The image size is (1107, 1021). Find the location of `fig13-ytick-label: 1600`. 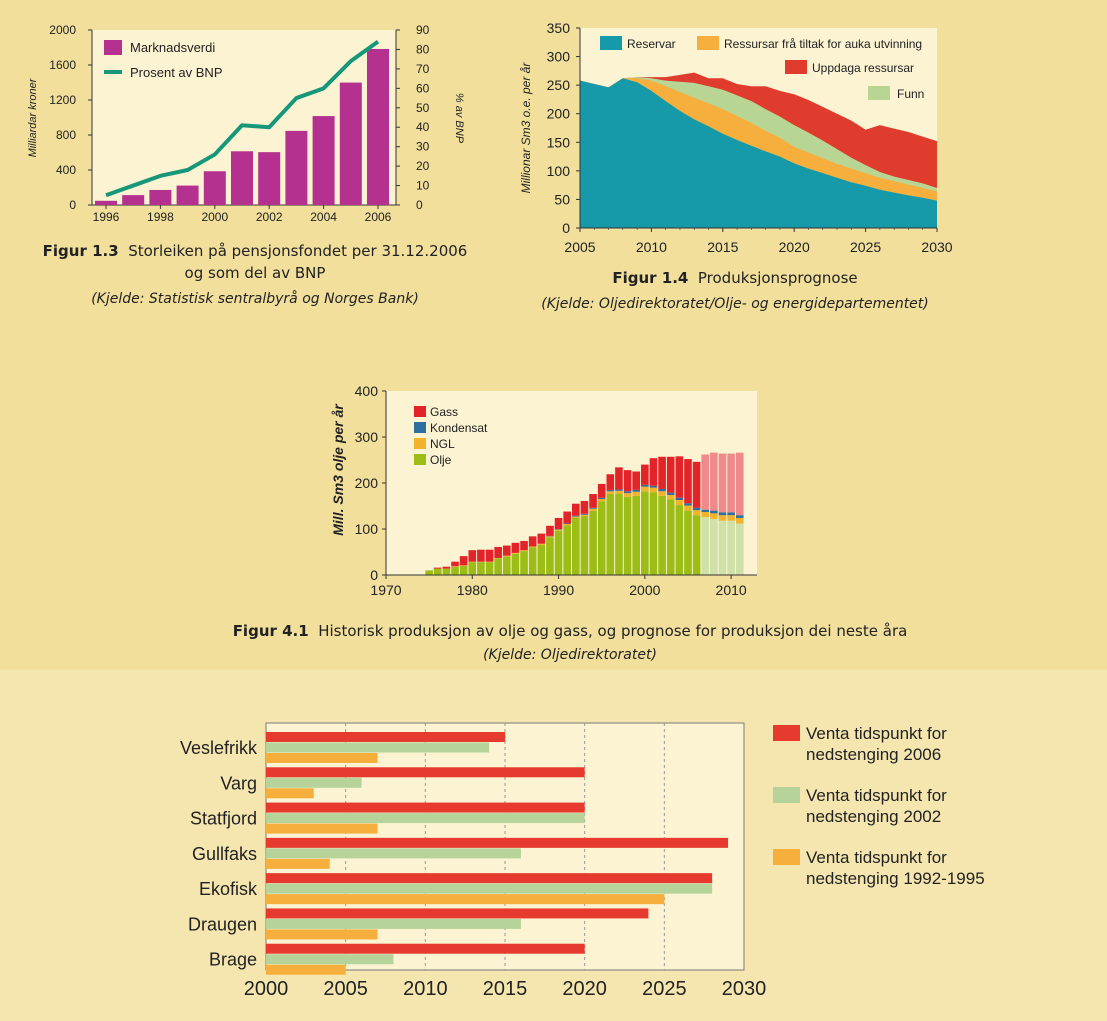

fig13-ytick-label: 1600 is located at coordinates (62, 65).